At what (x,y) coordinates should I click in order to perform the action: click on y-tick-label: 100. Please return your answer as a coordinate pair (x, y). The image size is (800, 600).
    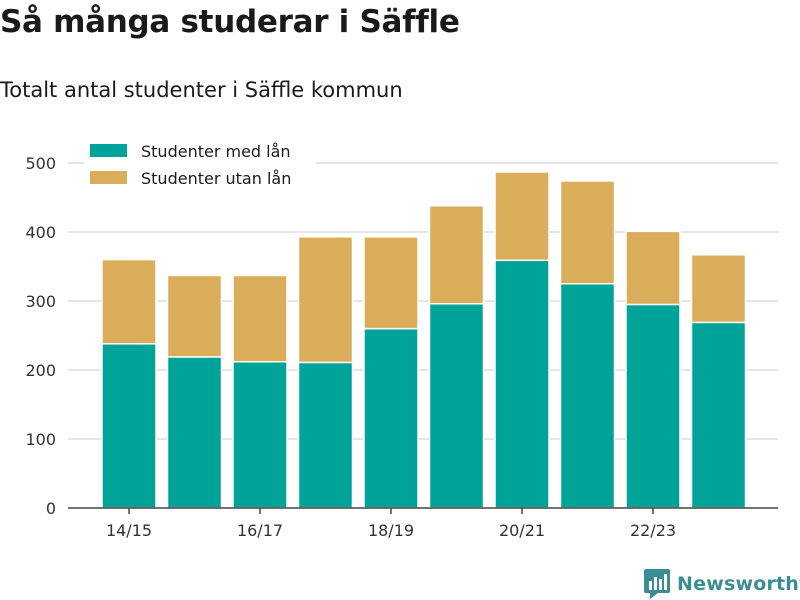
    Looking at the image, I should click on (40, 439).